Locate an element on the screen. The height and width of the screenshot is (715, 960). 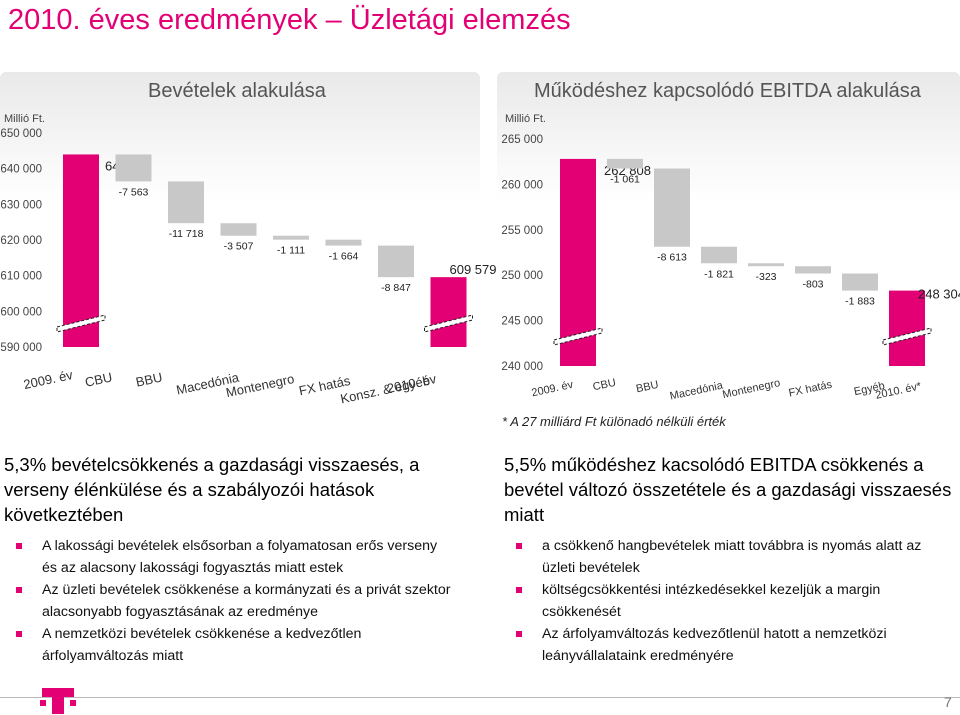
y-tick-label: 245 000 is located at coordinates (522, 322).